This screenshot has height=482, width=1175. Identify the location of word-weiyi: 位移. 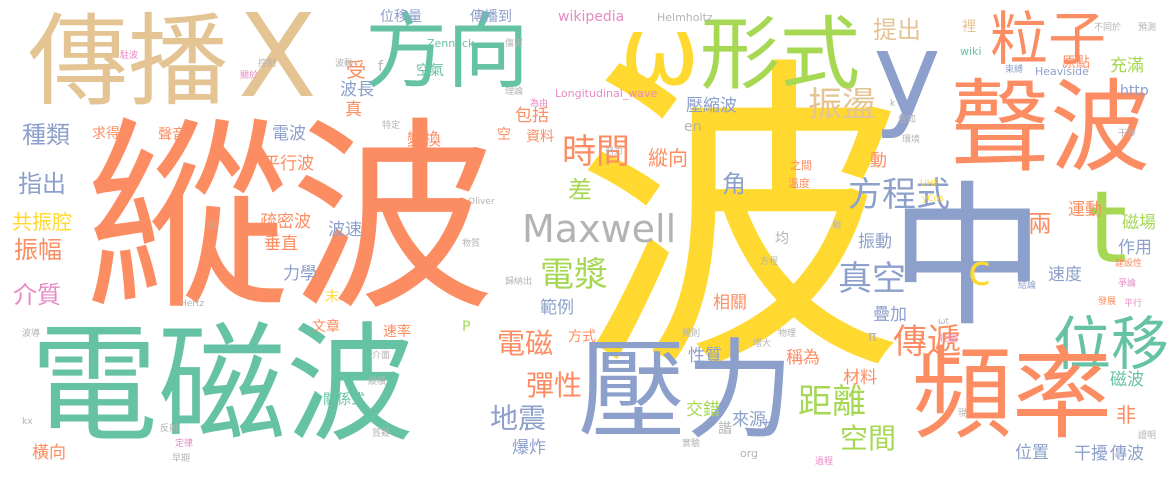
(1111, 344).